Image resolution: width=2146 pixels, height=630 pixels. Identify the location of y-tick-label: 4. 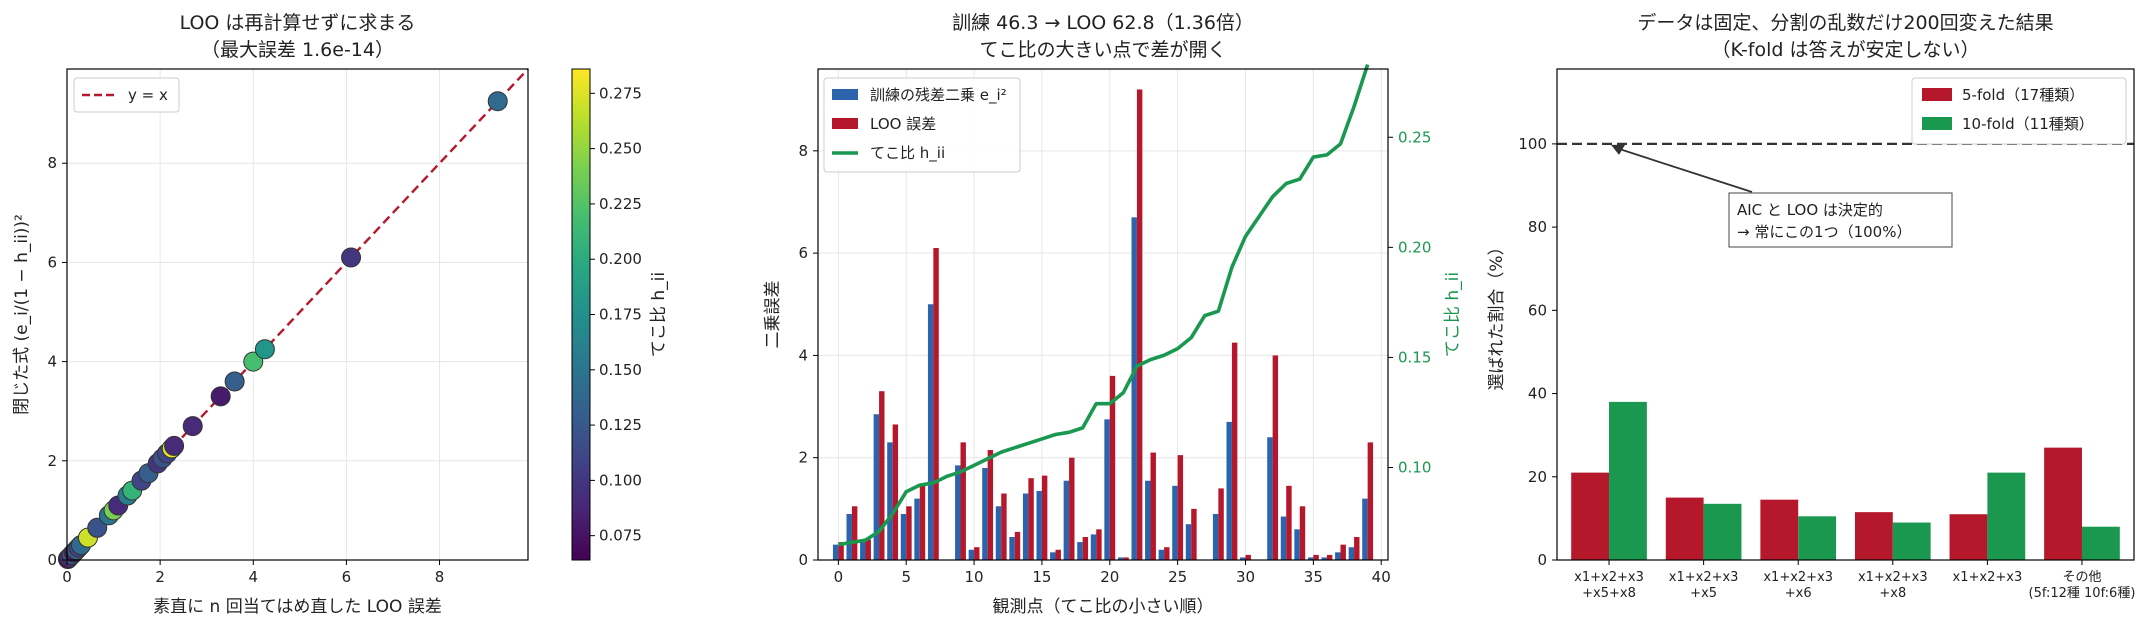
(803, 355).